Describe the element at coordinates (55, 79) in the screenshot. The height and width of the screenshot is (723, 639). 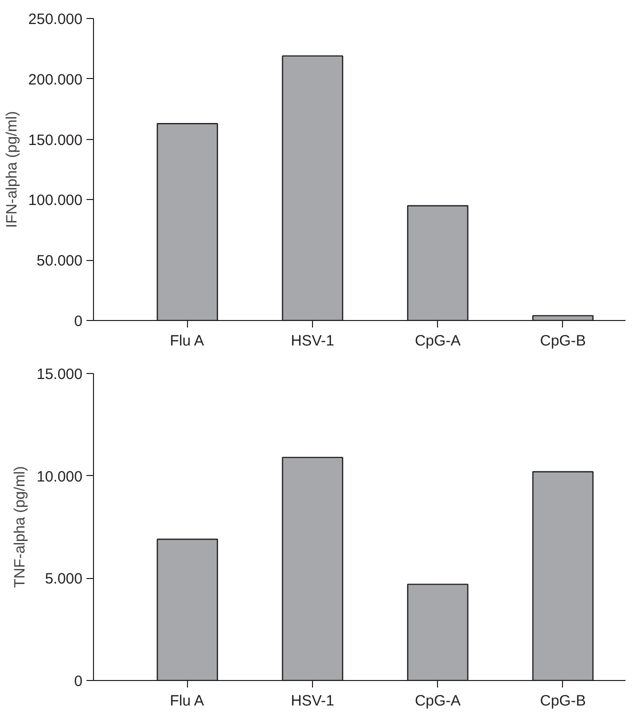
I see `y-tick-label: 200.000` at that location.